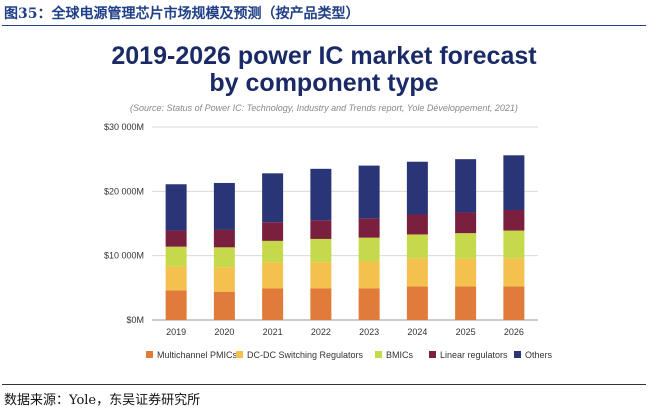 The height and width of the screenshot is (418, 648). Describe the element at coordinates (417, 332) in the screenshot. I see `x-tick-label: 2024` at that location.